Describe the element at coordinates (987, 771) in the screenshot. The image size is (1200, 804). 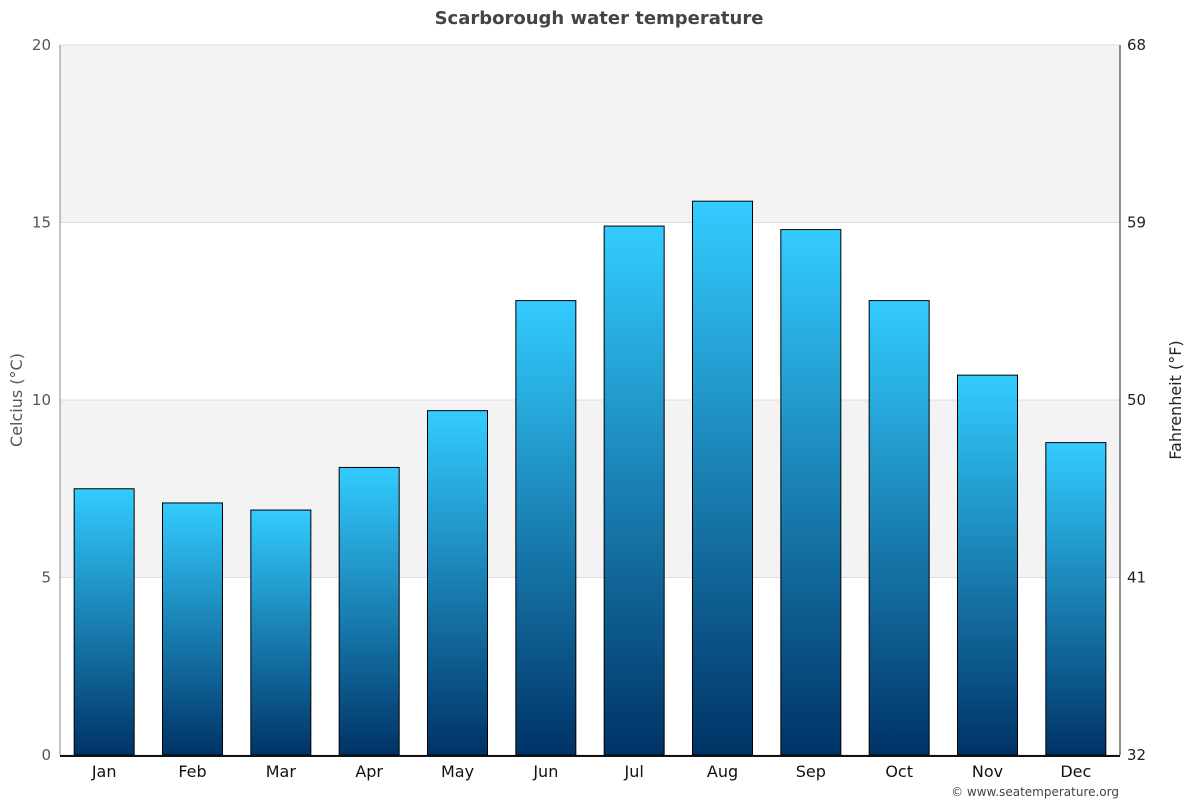
I see `x-tick-label: Nov` at that location.